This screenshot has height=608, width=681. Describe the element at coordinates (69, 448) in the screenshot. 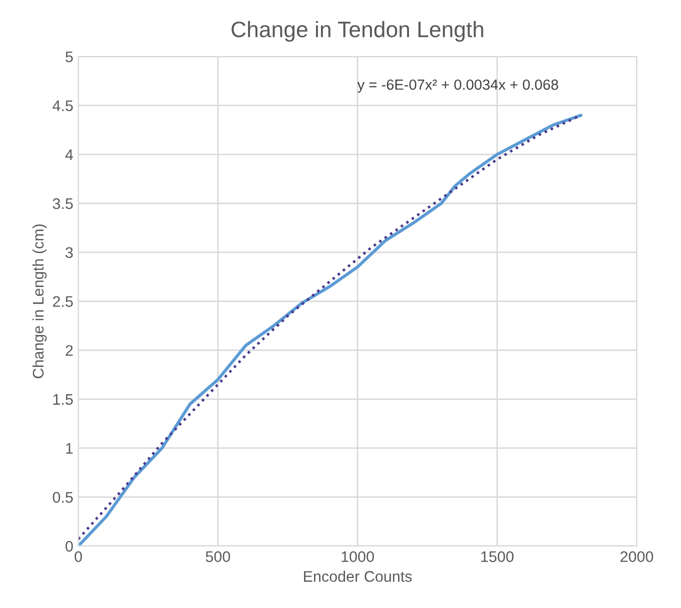

I see `y-tick-label: 1` at that location.